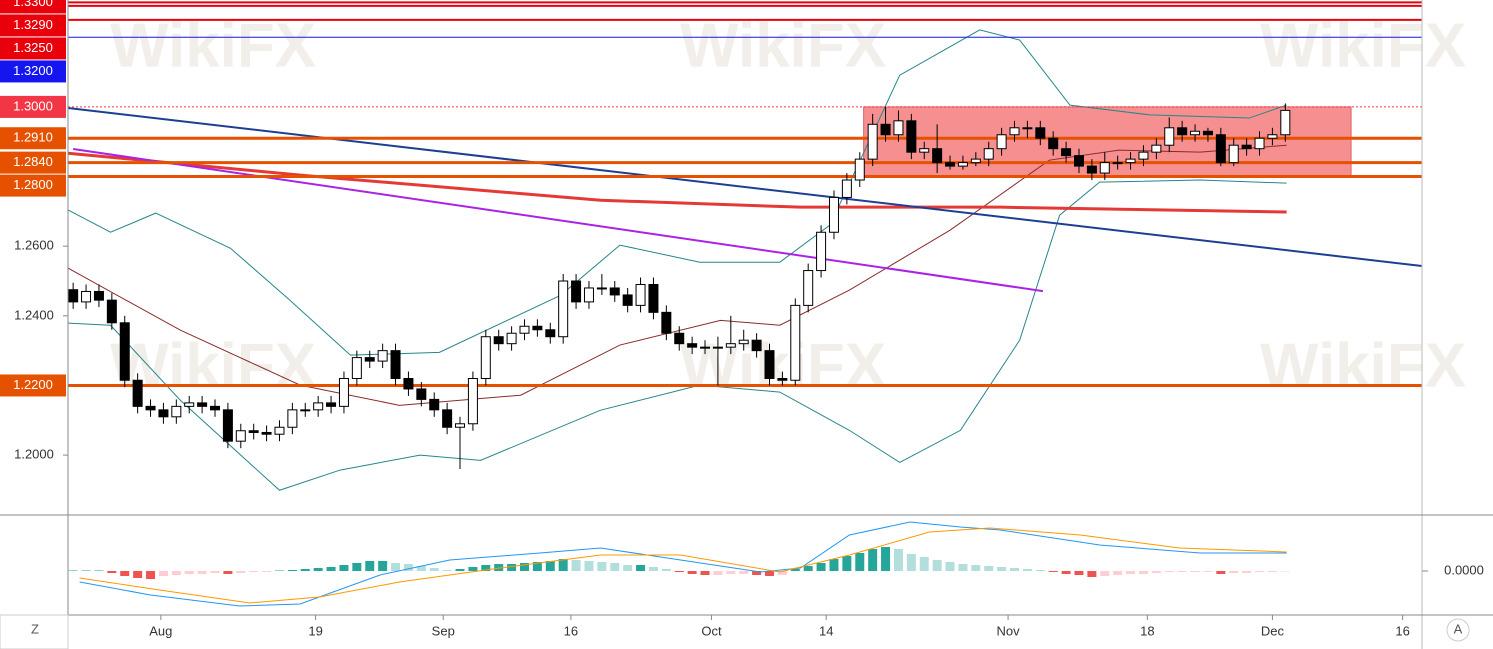  I want to click on zoom-button: Z, so click(35, 628).